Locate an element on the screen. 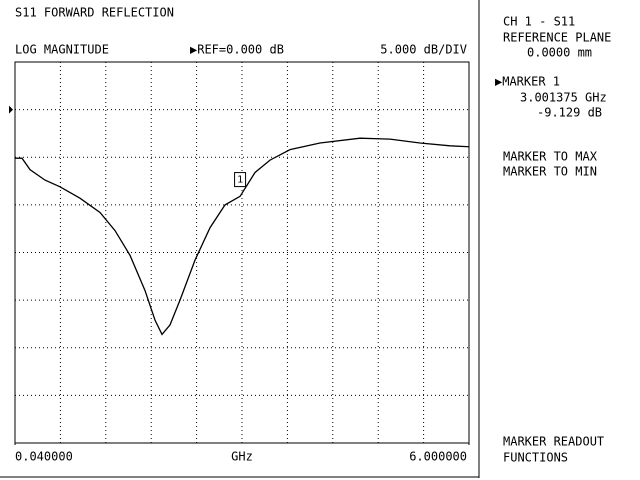 The width and height of the screenshot is (640, 480). x-tick-label: 0.040000 is located at coordinates (44, 457).